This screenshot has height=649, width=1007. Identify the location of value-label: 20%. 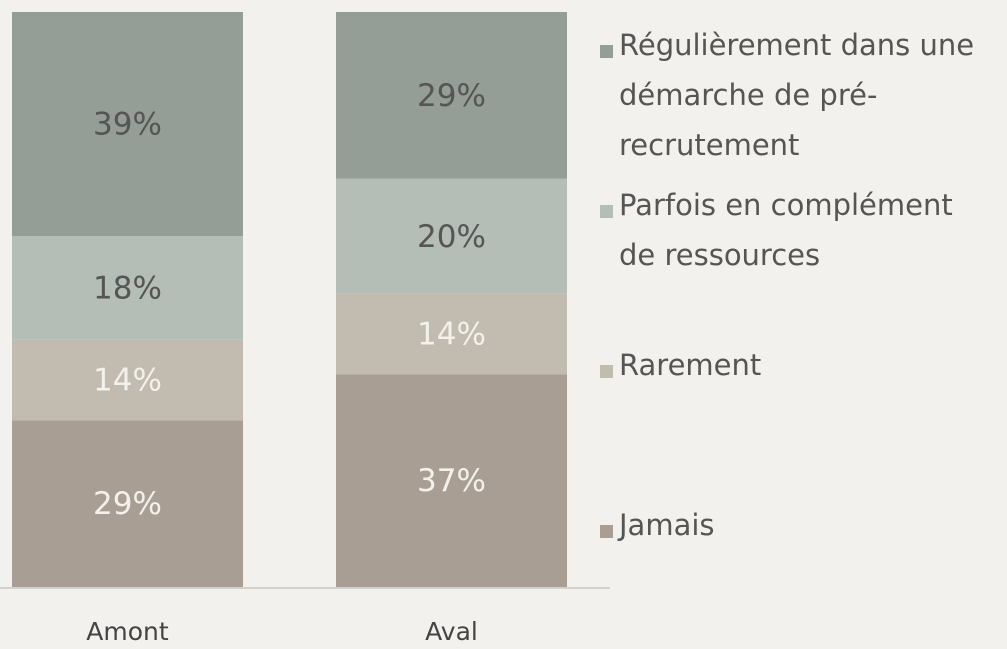
(451, 237).